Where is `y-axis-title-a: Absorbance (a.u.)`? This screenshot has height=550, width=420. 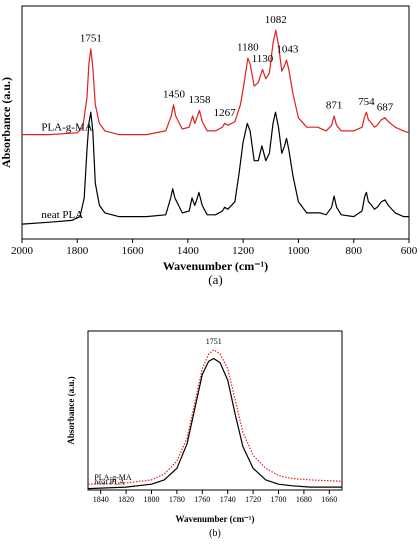
y-axis-title-a: Absorbance (a.u.) is located at coordinates (6, 122).